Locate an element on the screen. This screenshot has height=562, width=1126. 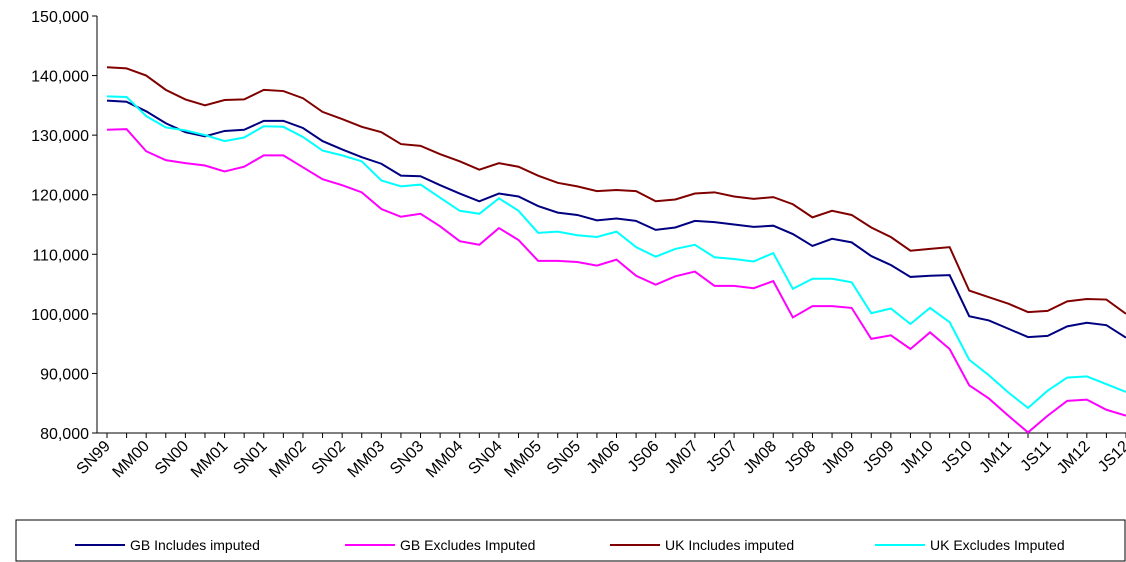
x-tick-label: JS10 is located at coordinates (957, 457).